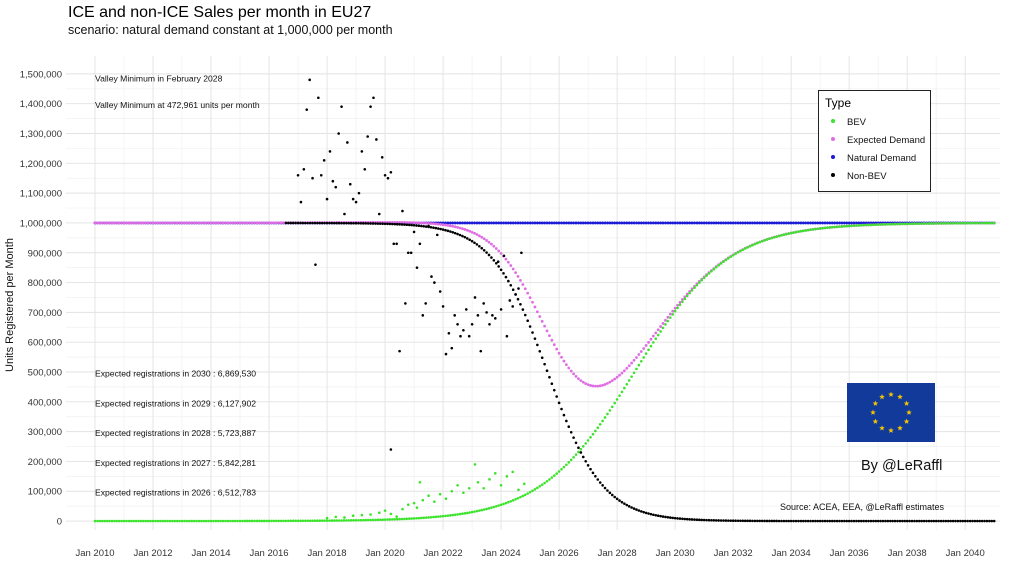 Image resolution: width=1024 pixels, height=576 pixels. I want to click on y-tick-label: 600,000, so click(45, 343).